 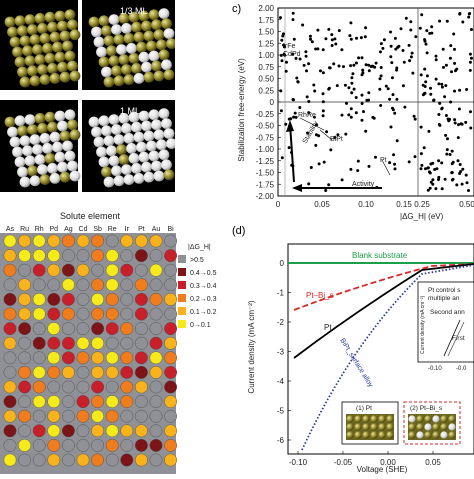 What do you see at coordinates (363, 184) in the screenshot?
I see `ann-activity: Activity` at bounding box center [363, 184].